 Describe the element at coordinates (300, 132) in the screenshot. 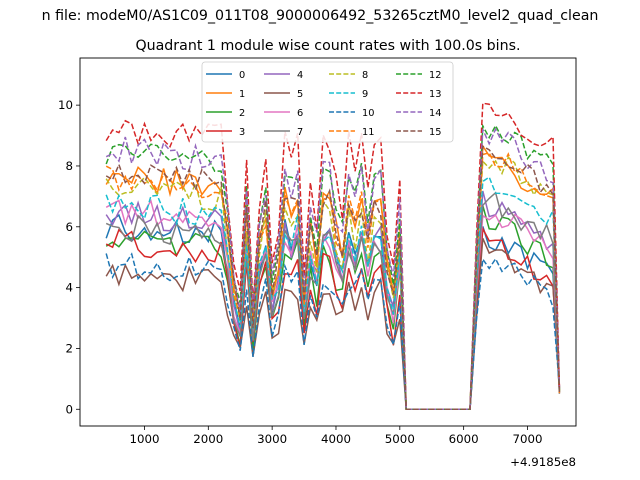

I see `legend-label-7: 7` at that location.